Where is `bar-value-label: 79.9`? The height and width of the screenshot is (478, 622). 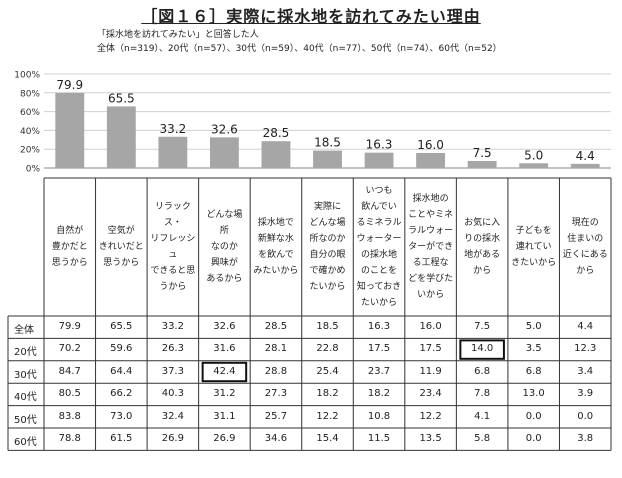
bar-value-label: 79.9 is located at coordinates (69, 85).